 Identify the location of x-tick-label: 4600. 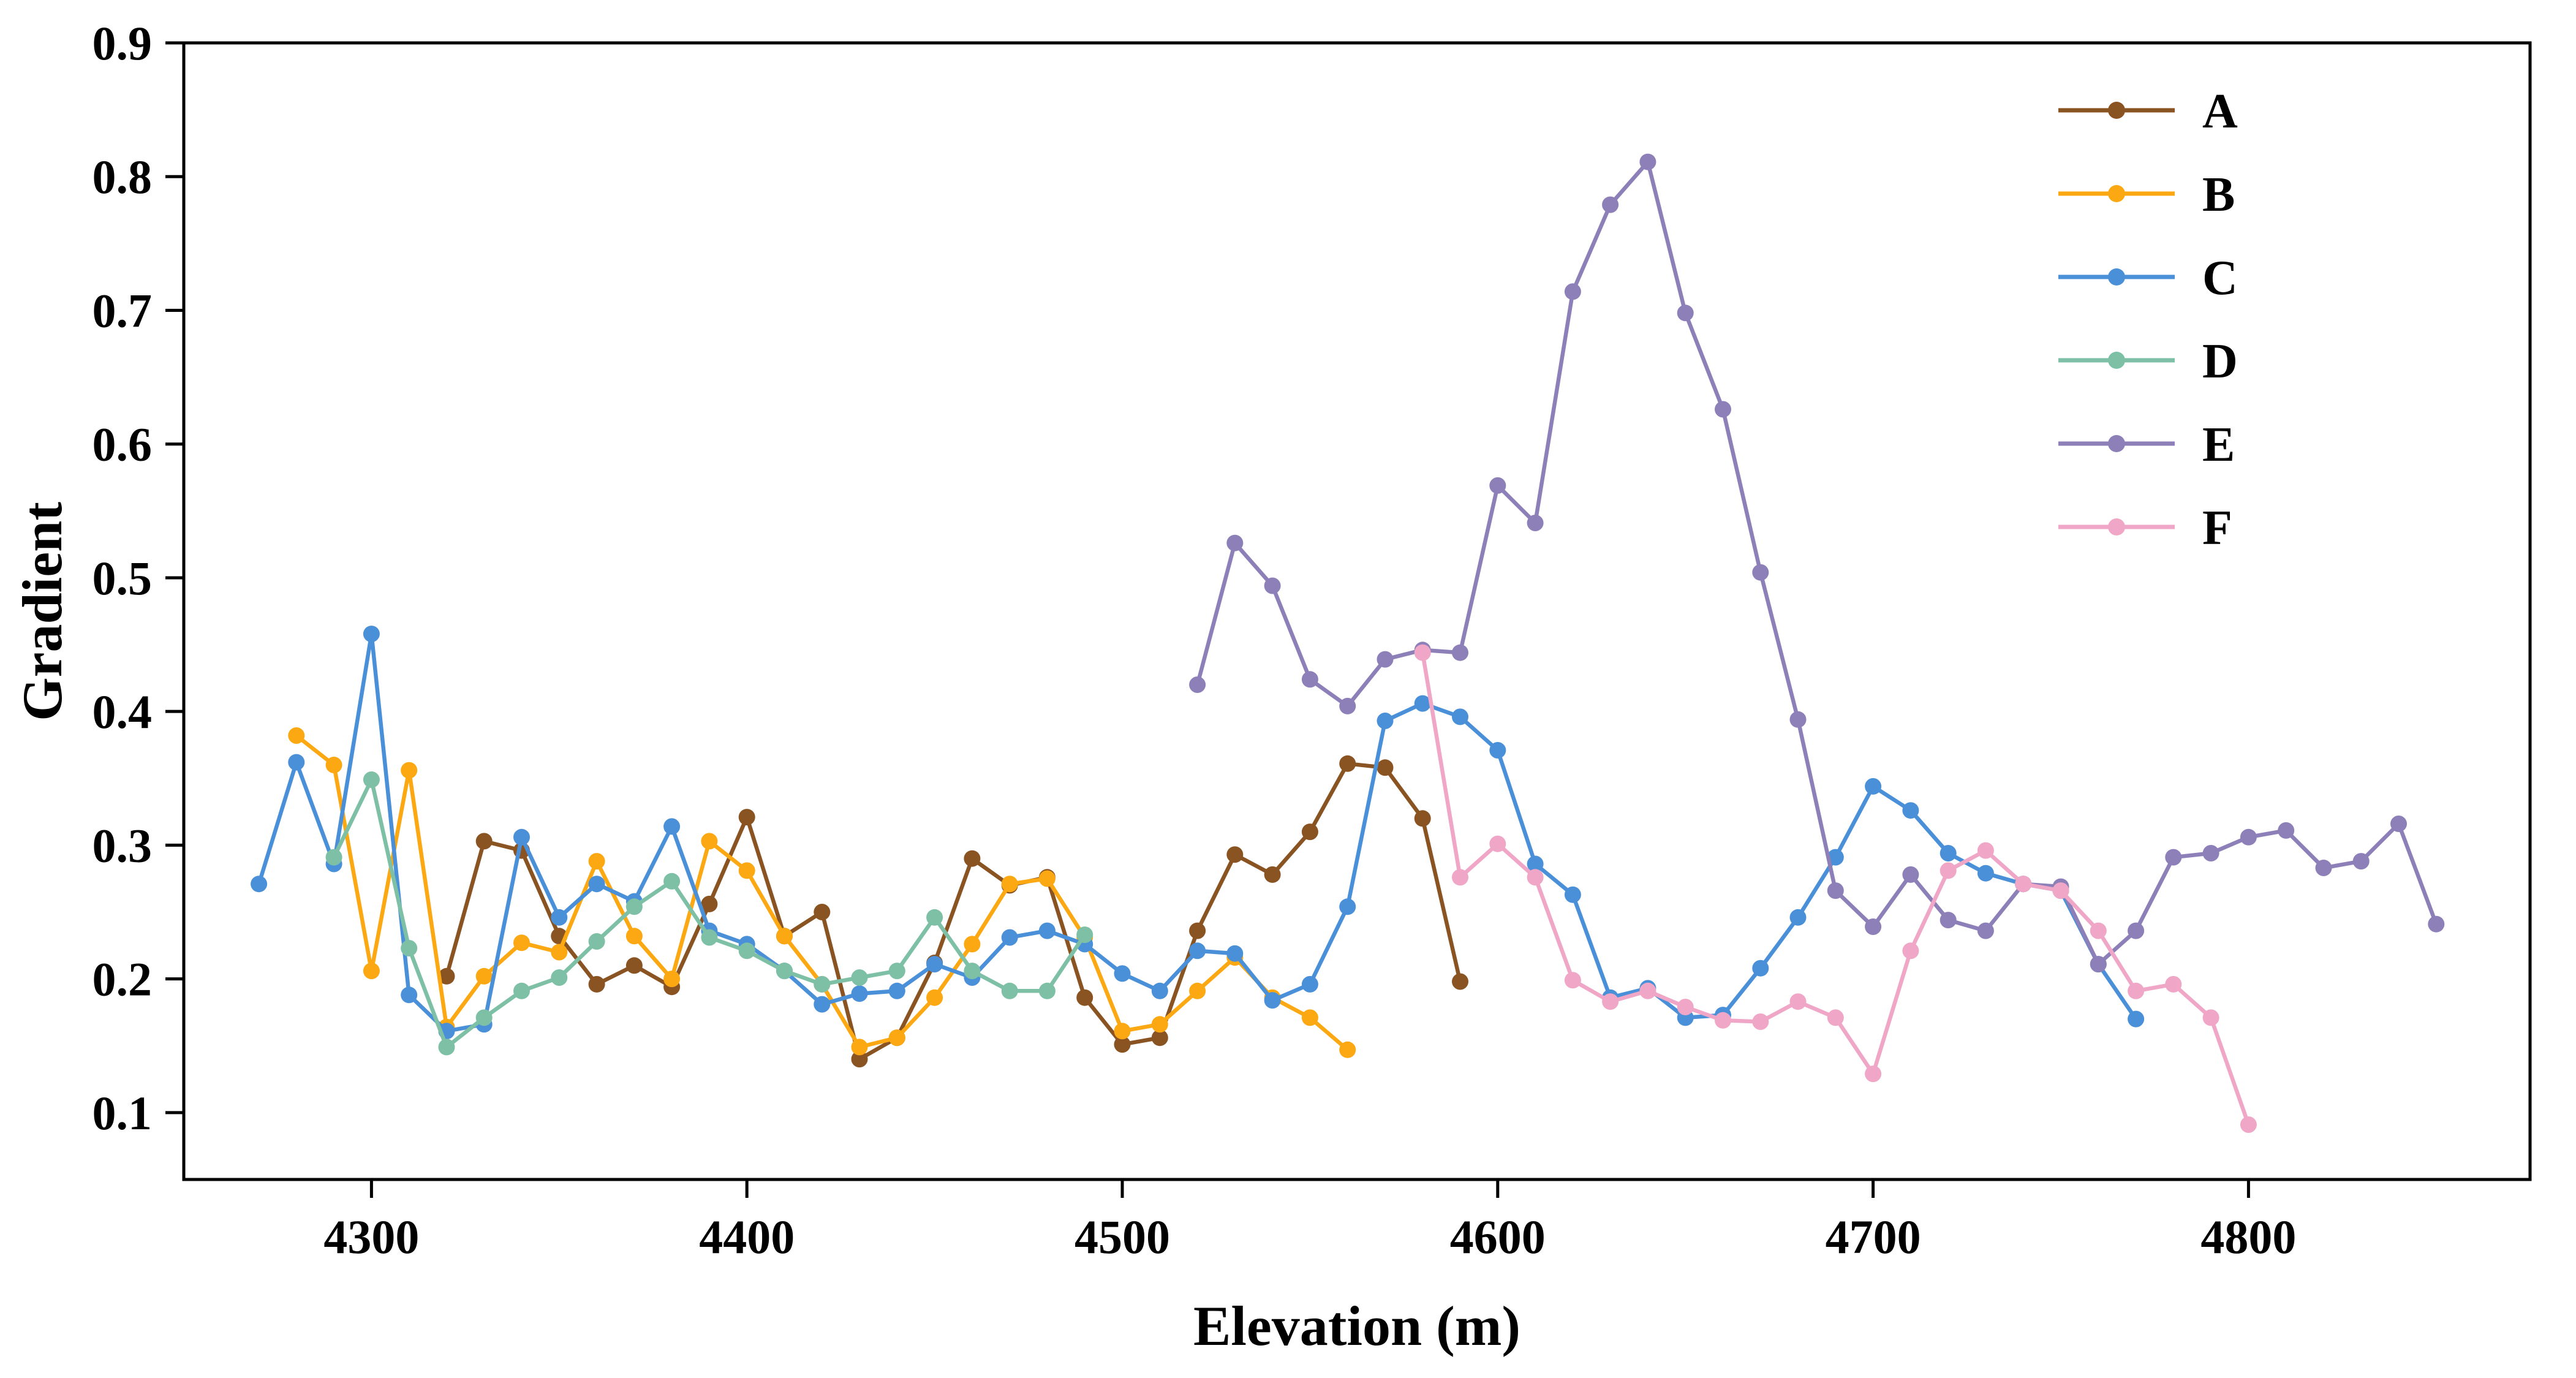
(1498, 1236).